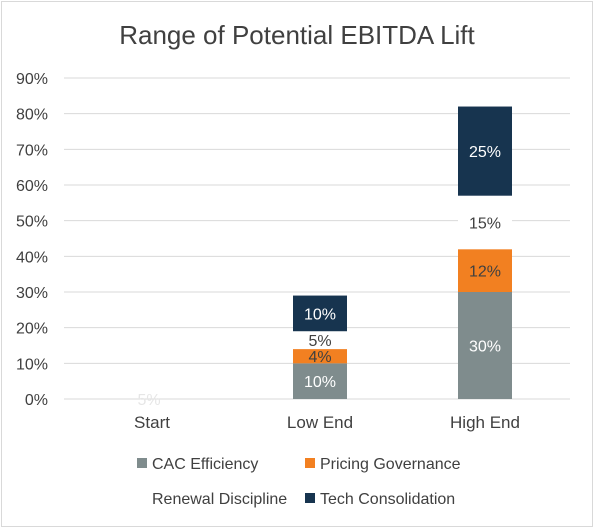 This screenshot has width=596, height=530. What do you see at coordinates (390, 464) in the screenshot?
I see `legend-label: Pricing Governance` at bounding box center [390, 464].